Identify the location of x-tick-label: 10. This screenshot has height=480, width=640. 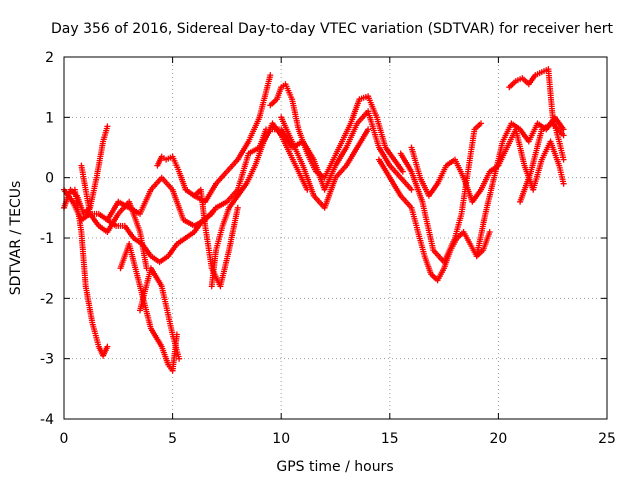
(281, 439).